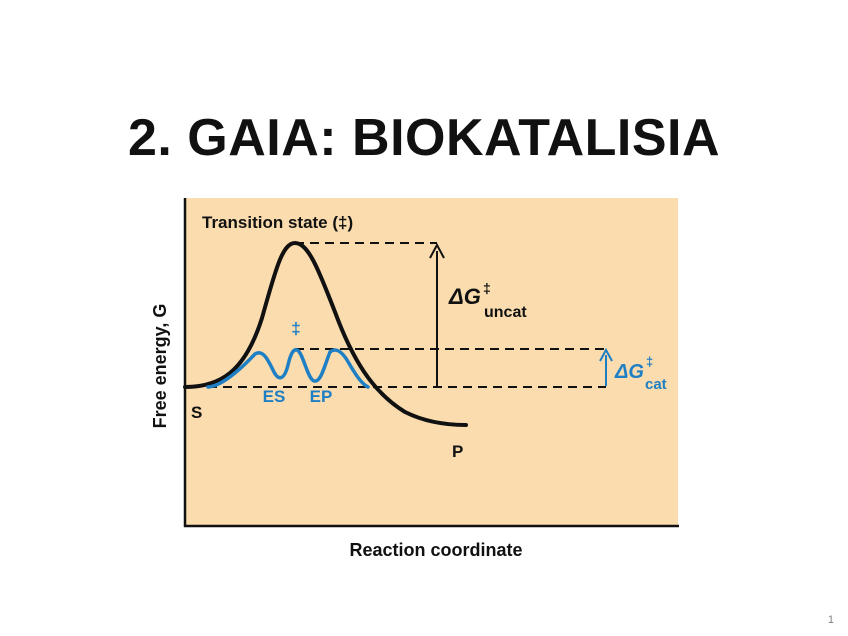 The height and width of the screenshot is (636, 848). What do you see at coordinates (649, 361) in the screenshot?
I see `delta-g-cat-superscript: ‡` at bounding box center [649, 361].